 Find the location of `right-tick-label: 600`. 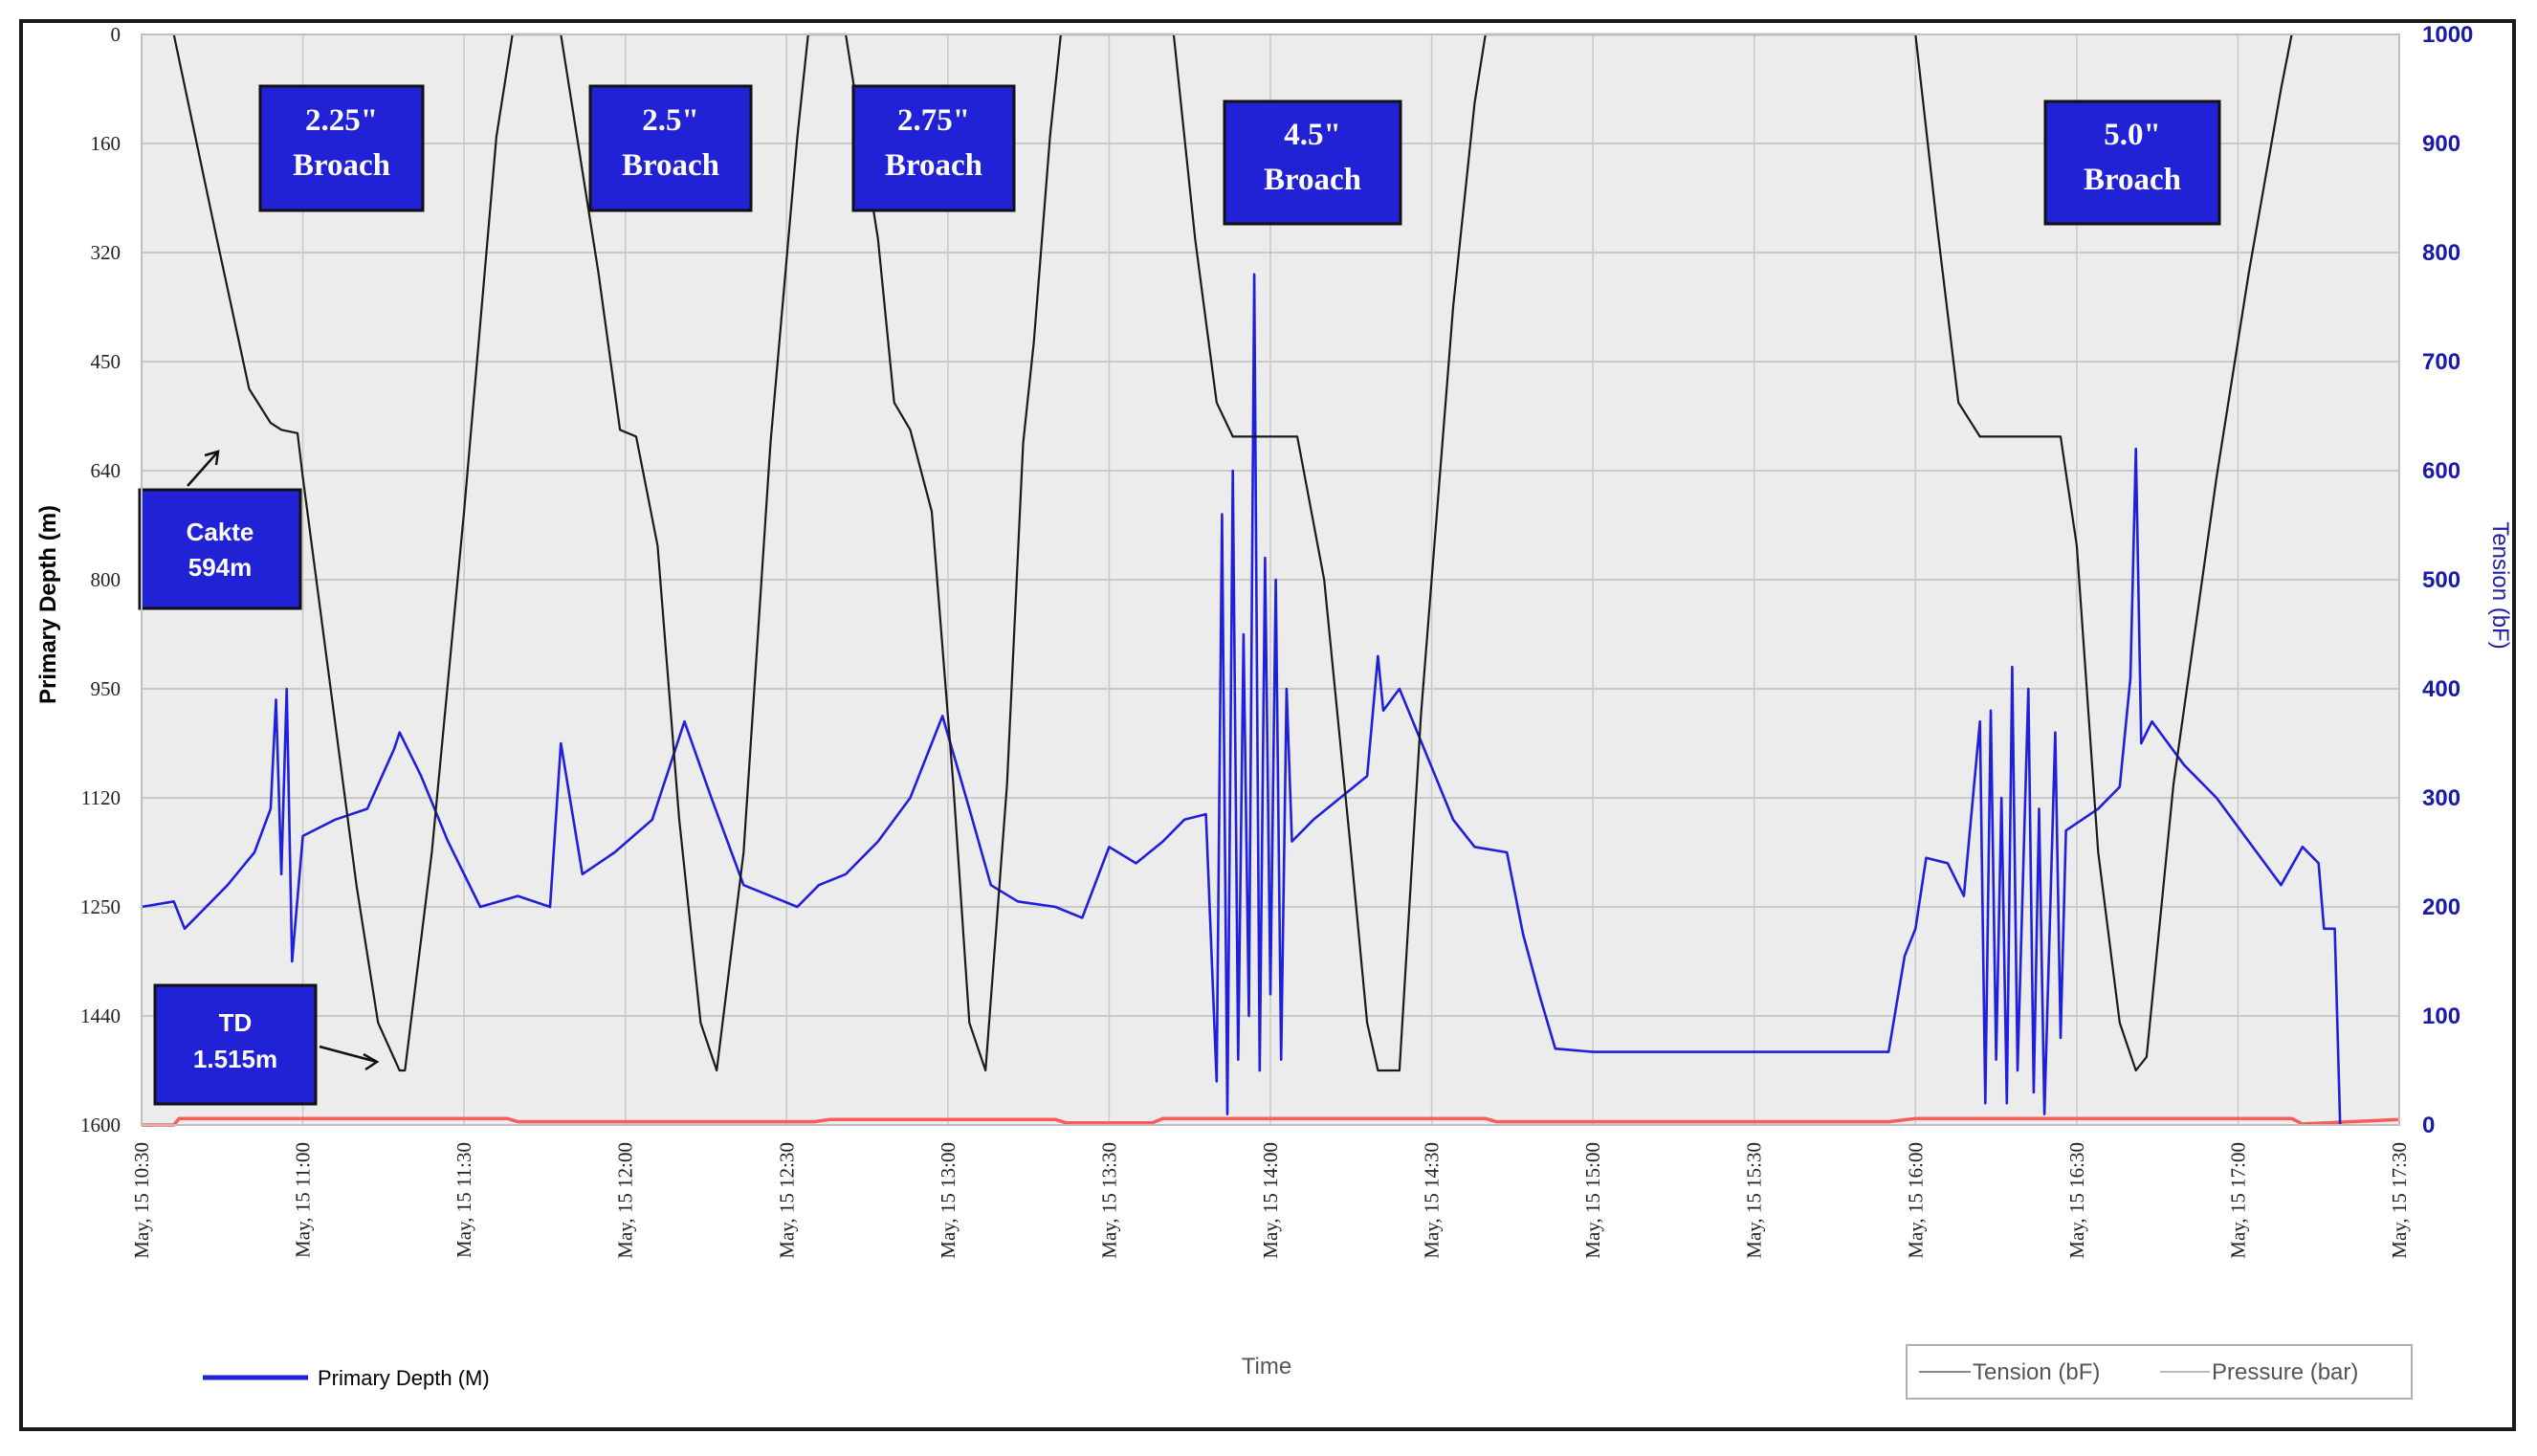

right-tick-label: 600 is located at coordinates (2441, 471).